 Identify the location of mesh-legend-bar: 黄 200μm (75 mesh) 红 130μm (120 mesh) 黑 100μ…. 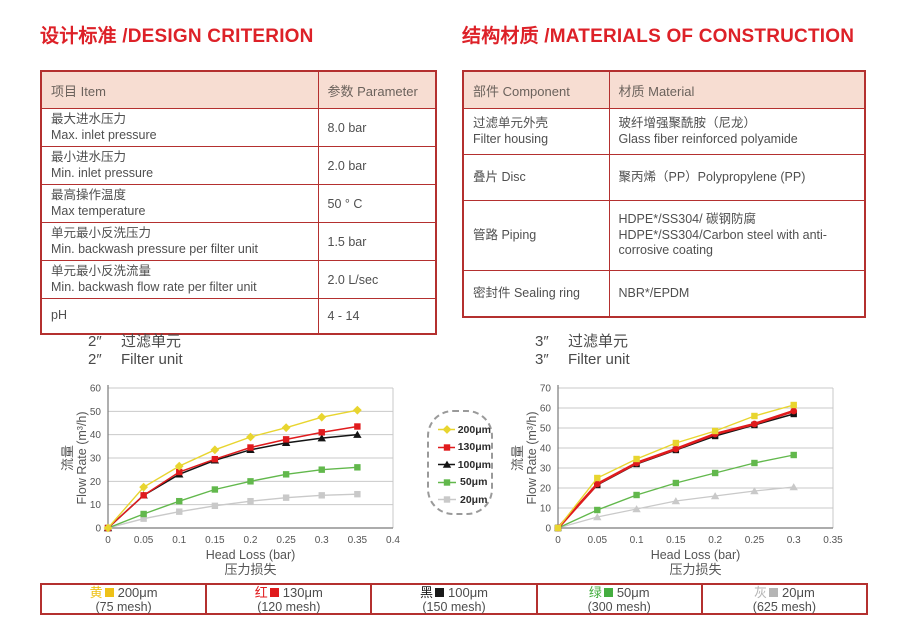
(454, 599).